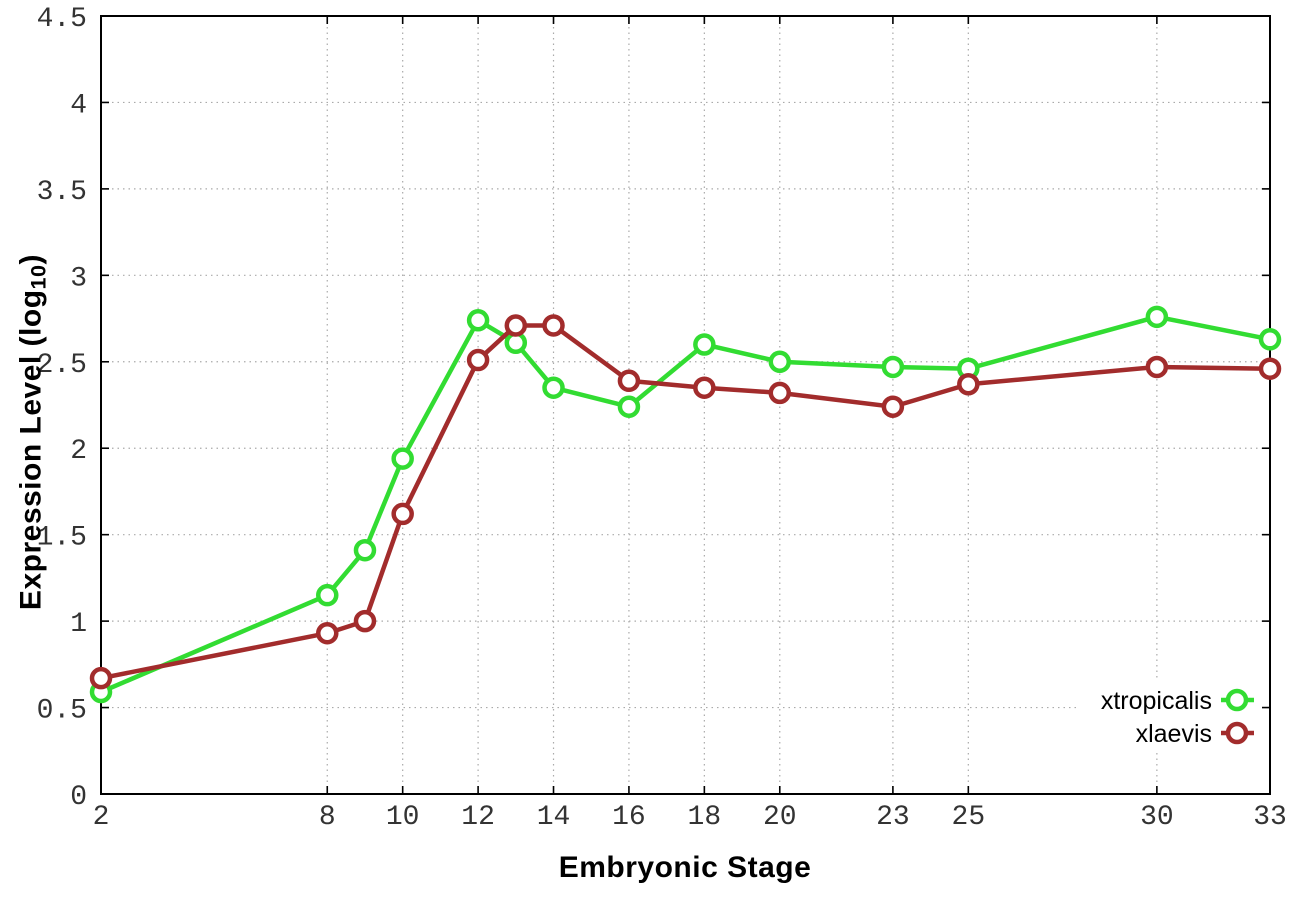 This screenshot has width=1296, height=907. Describe the element at coordinates (78, 624) in the screenshot. I see `y-tick-label: 1` at that location.